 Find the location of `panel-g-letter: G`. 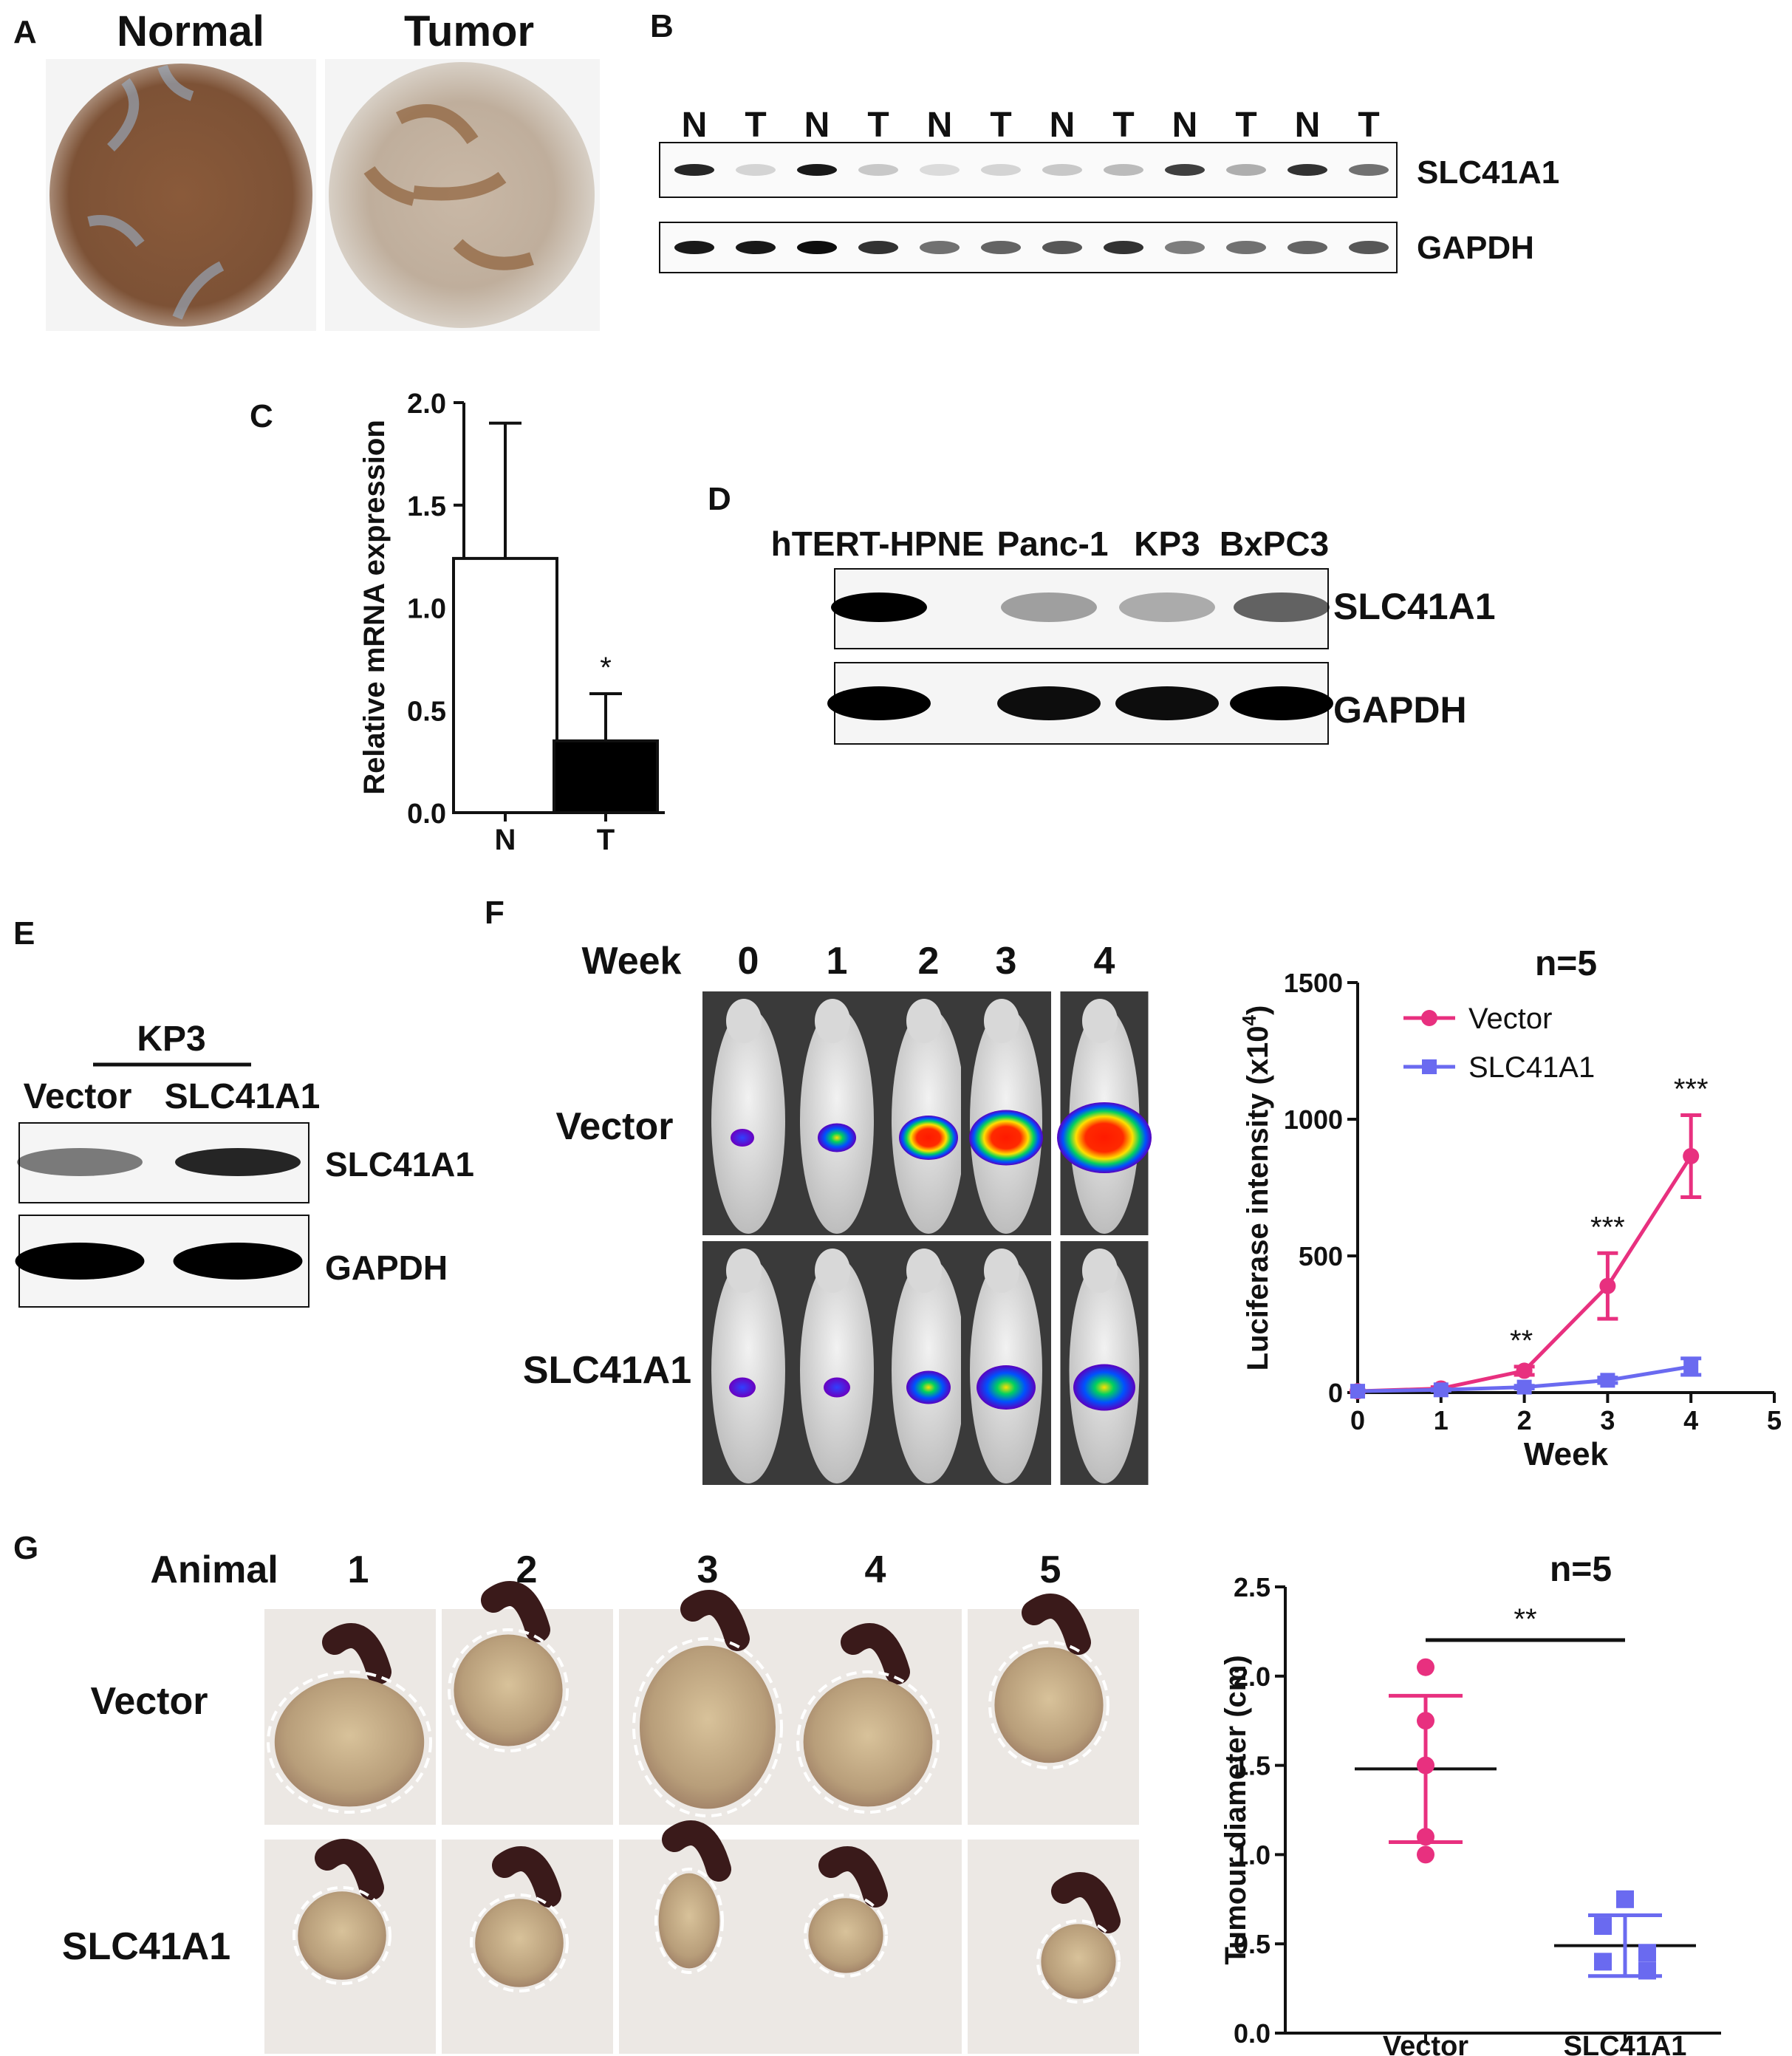

panel-g-letter: G is located at coordinates (25, 1548).